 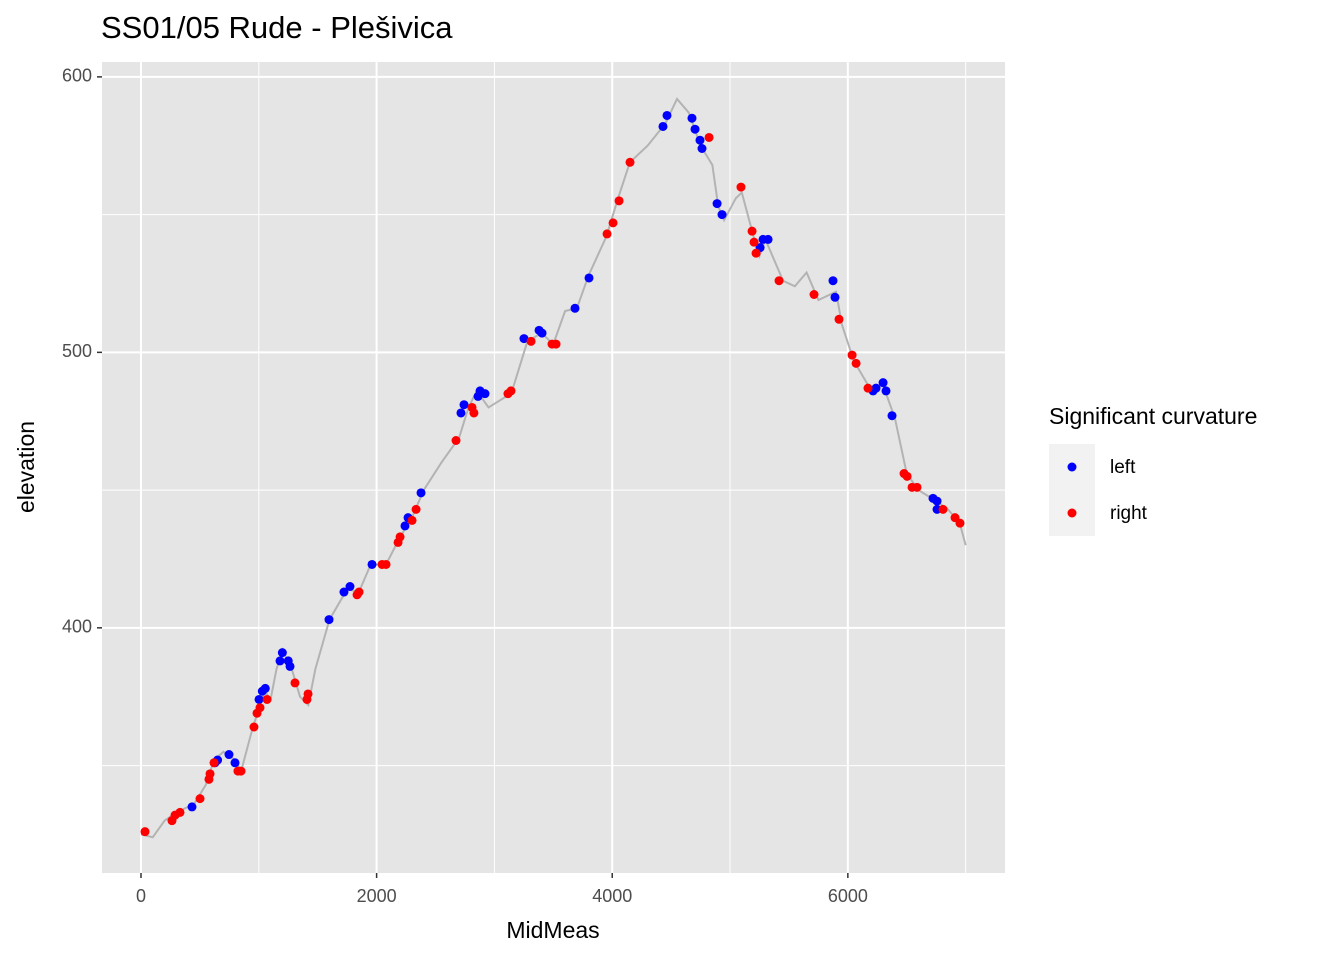 I want to click on x-tick-label: 2000, so click(x=377, y=896).